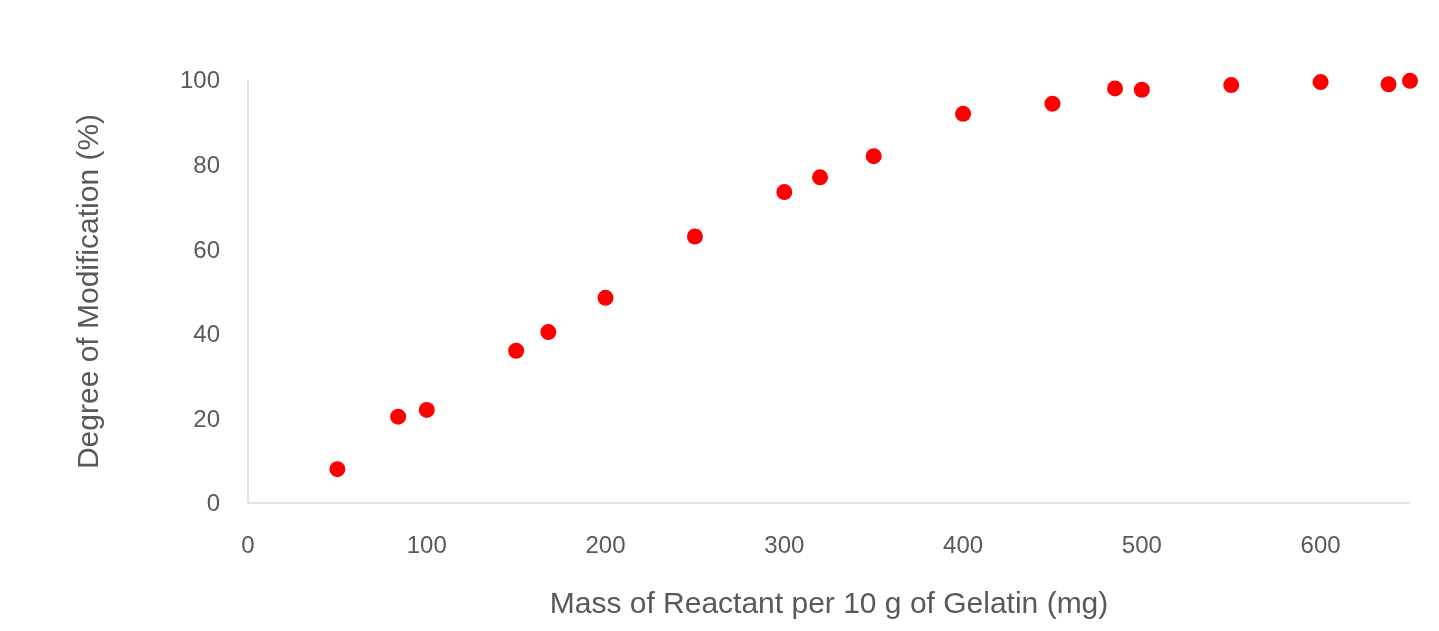  Describe the element at coordinates (963, 544) in the screenshot. I see `x-tick-label: 400` at that location.